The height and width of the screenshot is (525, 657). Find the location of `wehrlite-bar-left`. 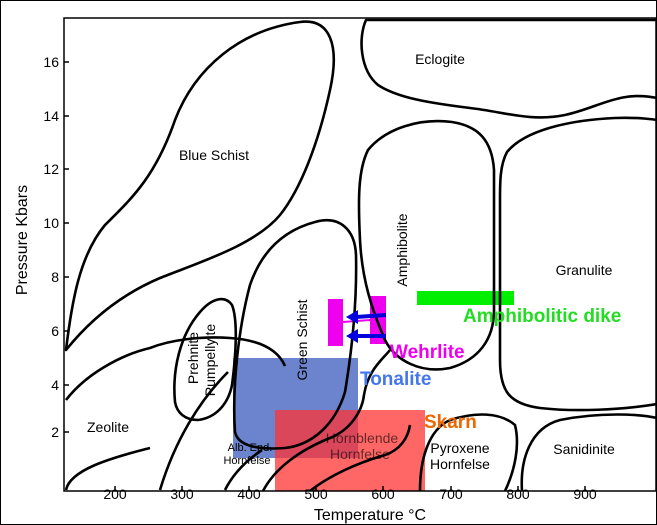

wehrlite-bar-left is located at coordinates (335, 322).